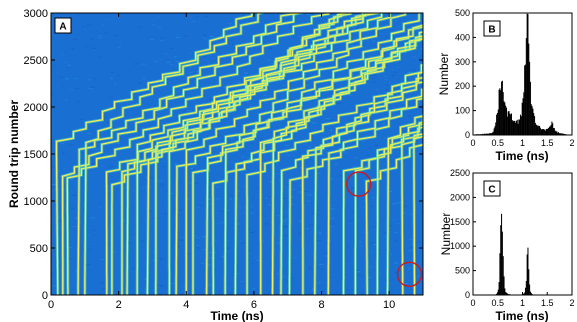 The height and width of the screenshot is (322, 577). Describe the element at coordinates (45, 296) in the screenshot. I see `y-tick-label: 0` at that location.